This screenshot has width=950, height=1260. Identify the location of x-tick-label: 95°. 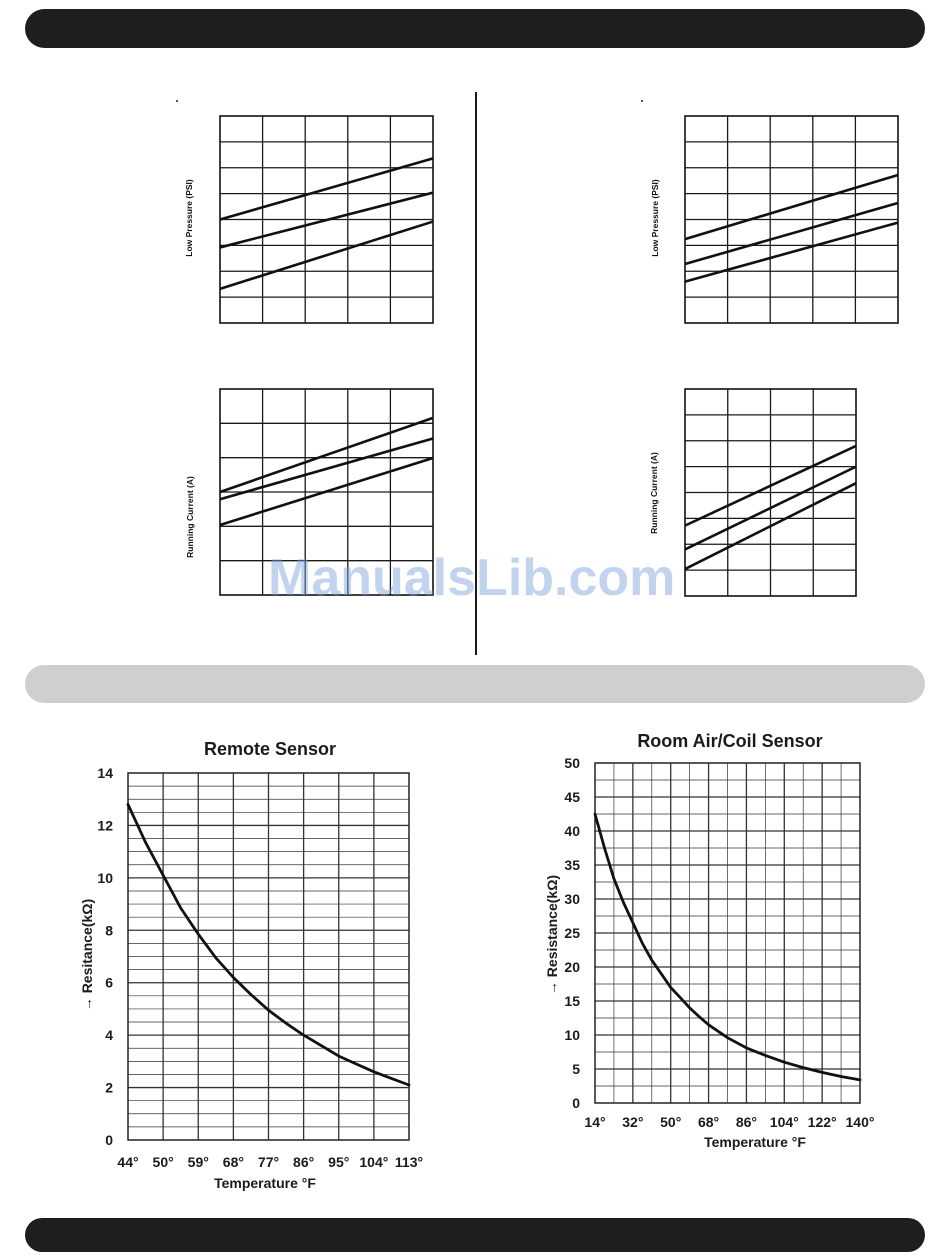
(338, 1162).